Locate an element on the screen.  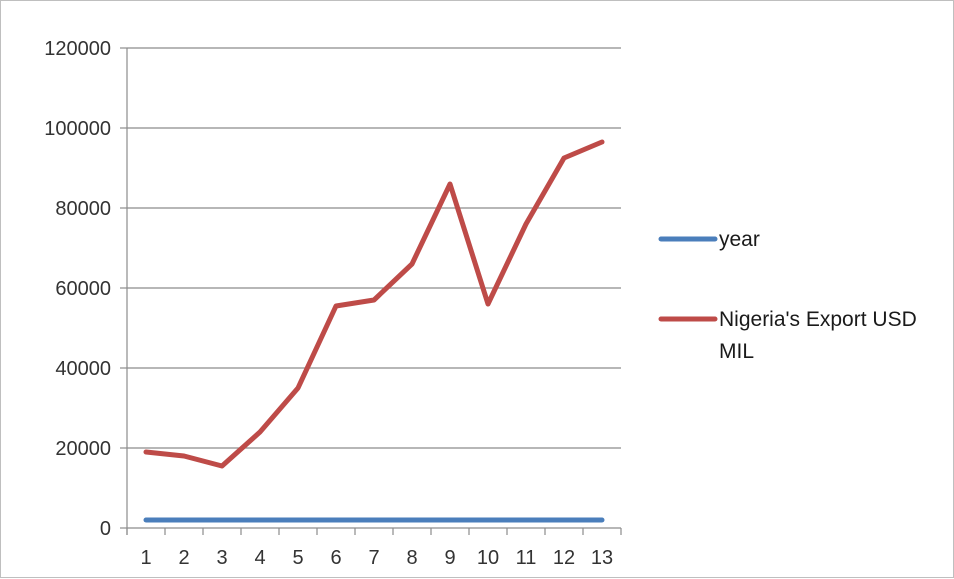
y-tick-label: 20000 is located at coordinates (83, 449).